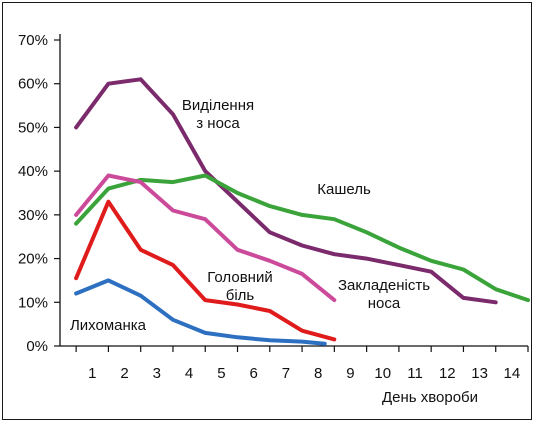  Describe the element at coordinates (218, 123) in the screenshot. I see `series-label-0: з носа` at that location.